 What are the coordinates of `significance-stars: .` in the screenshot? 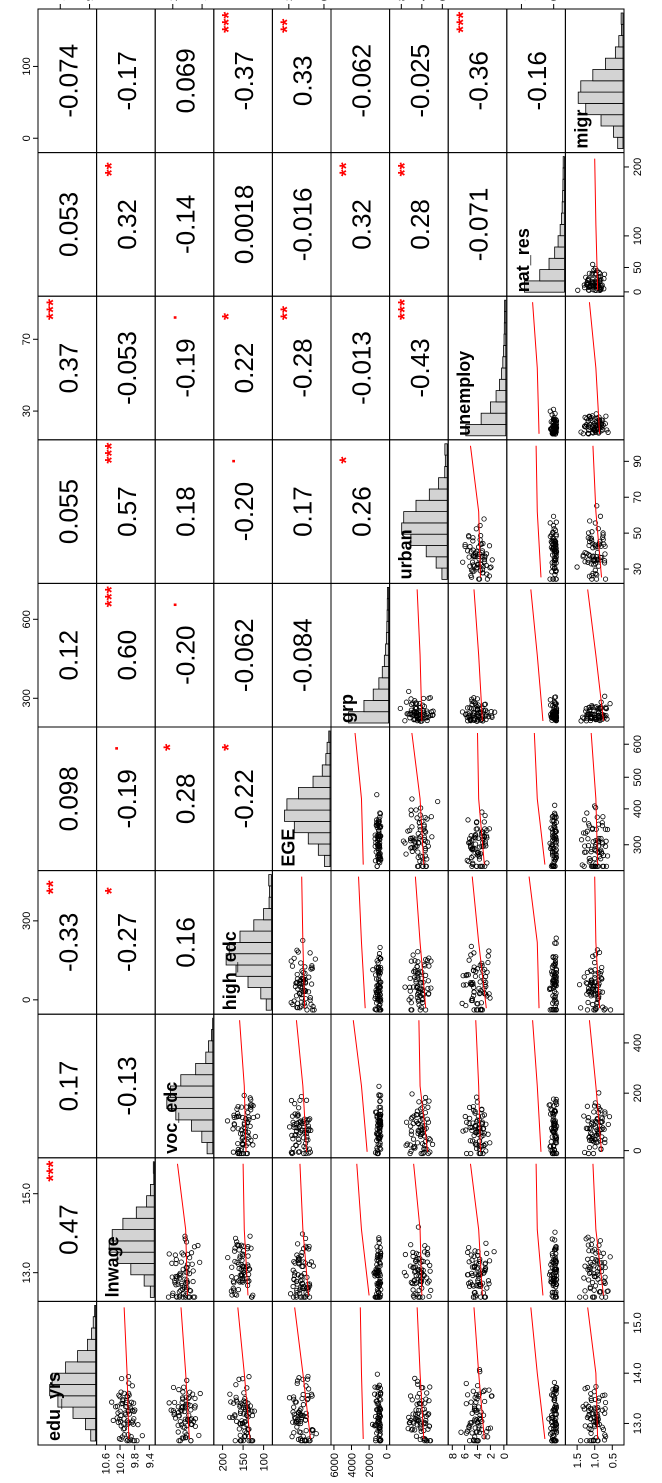 It's located at (112, 748).